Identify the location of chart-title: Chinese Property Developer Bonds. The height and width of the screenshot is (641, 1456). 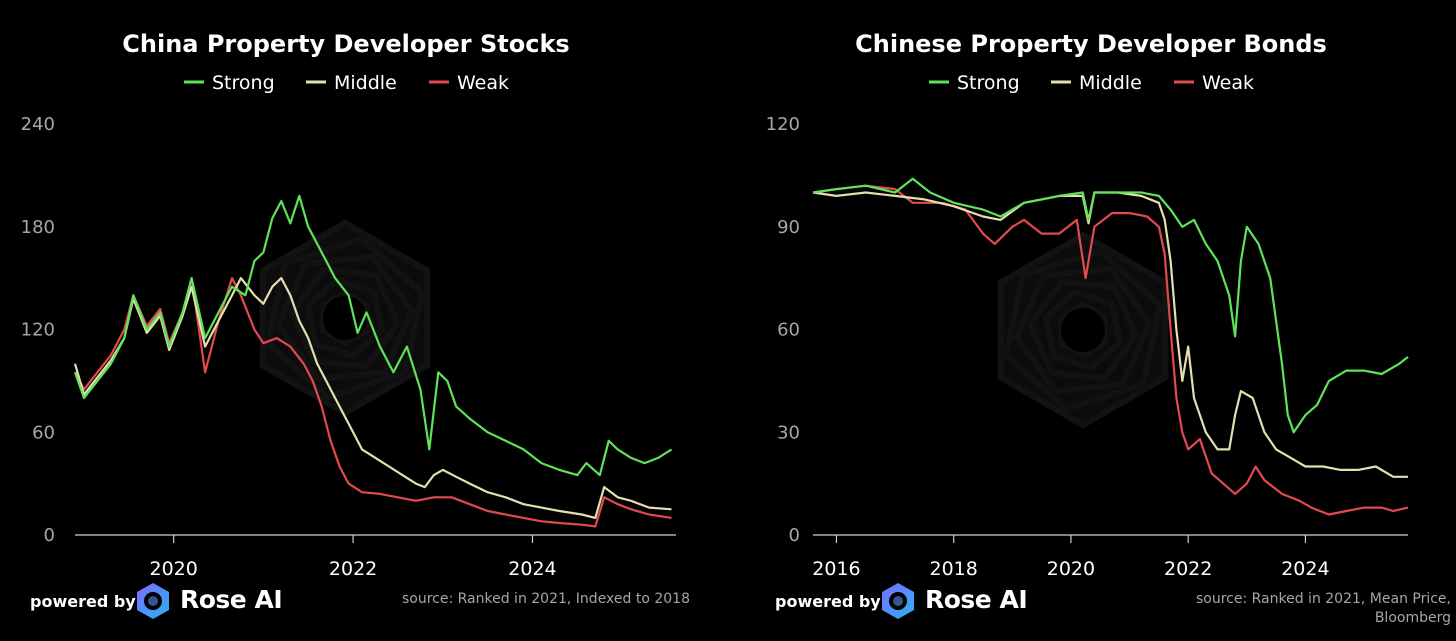
(1091, 44).